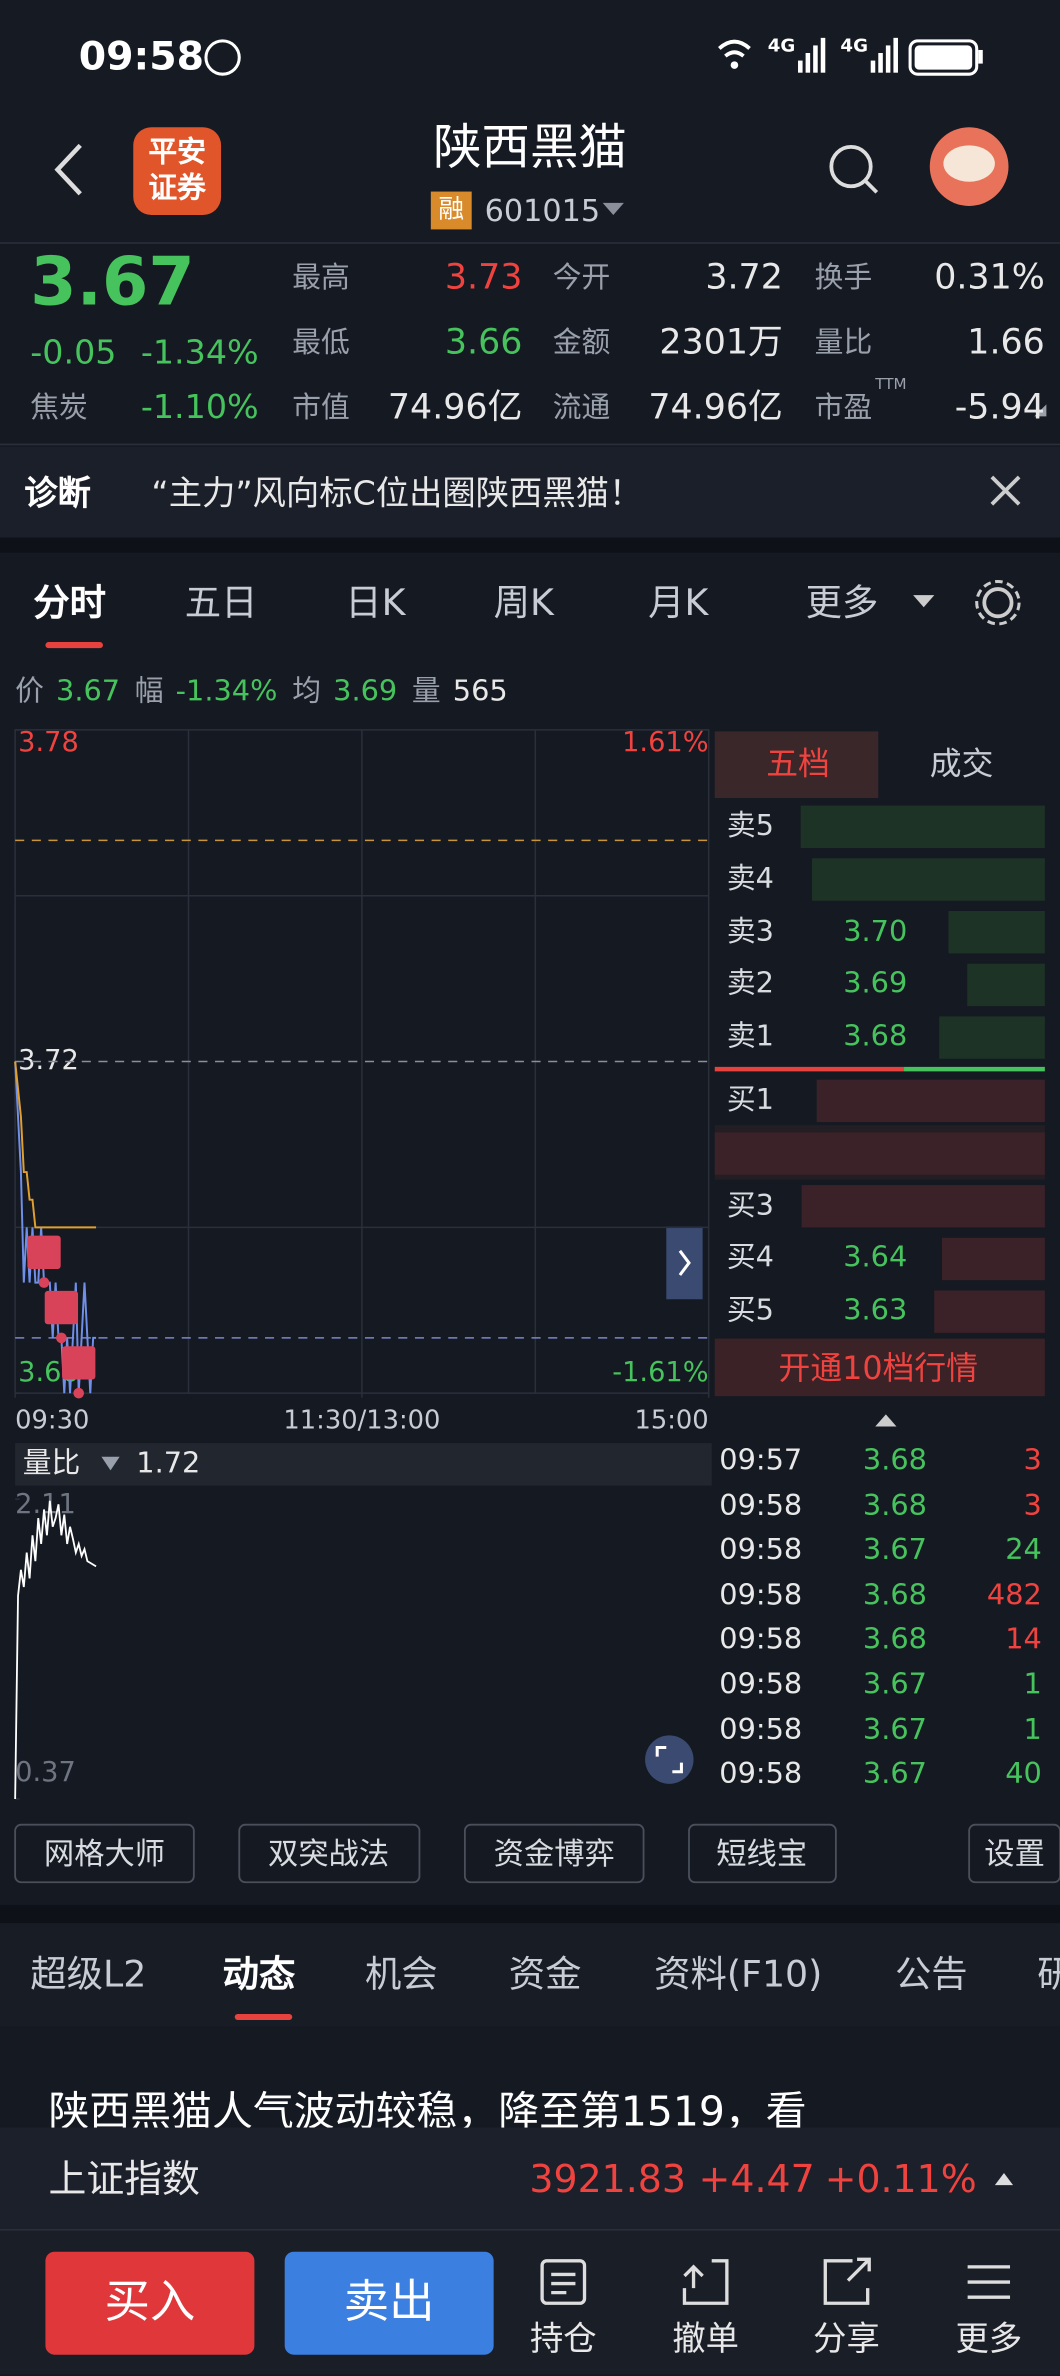 The height and width of the screenshot is (2376, 1060). I want to click on info-value: 565, so click(480, 691).